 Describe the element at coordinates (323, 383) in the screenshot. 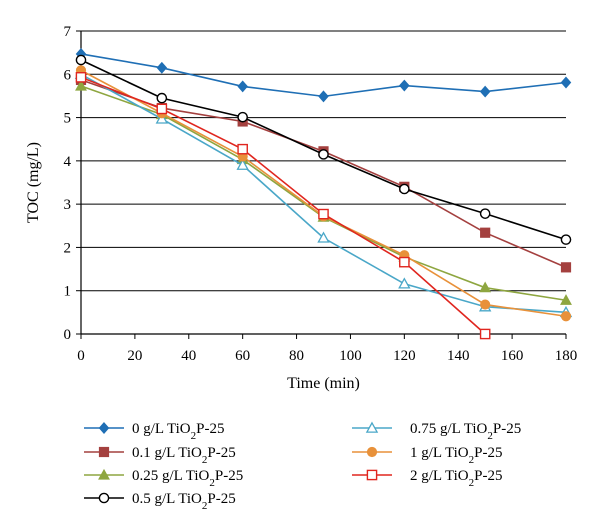

I see `x-axis-title: Time (min)` at that location.